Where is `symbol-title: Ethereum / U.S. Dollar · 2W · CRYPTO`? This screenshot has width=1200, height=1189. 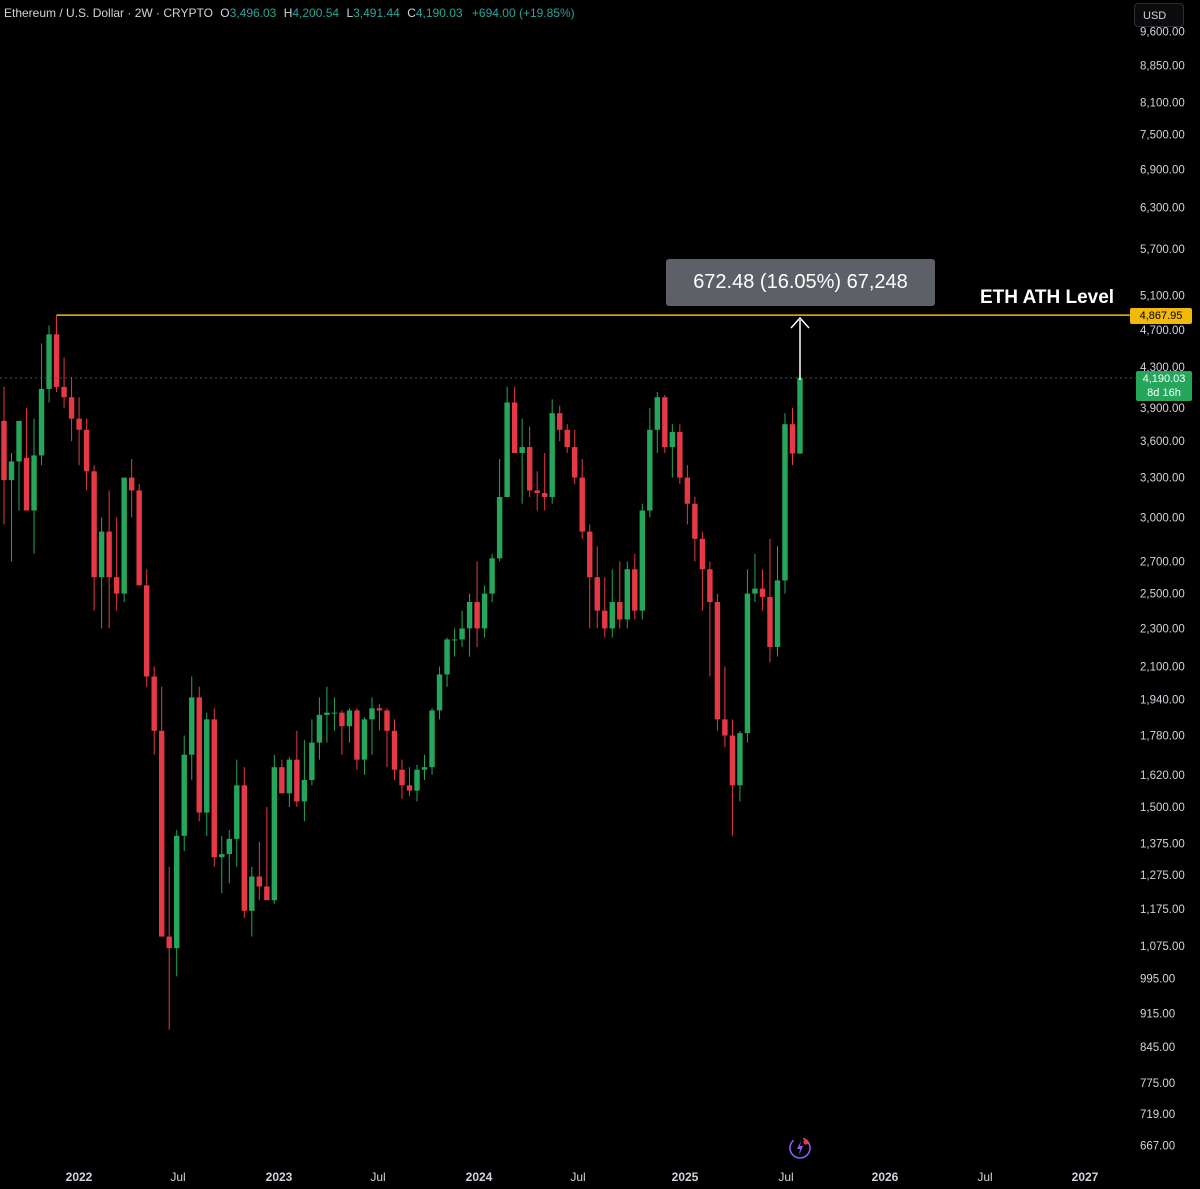 symbol-title: Ethereum / U.S. Dollar · 2W · CRYPTO is located at coordinates (108, 13).